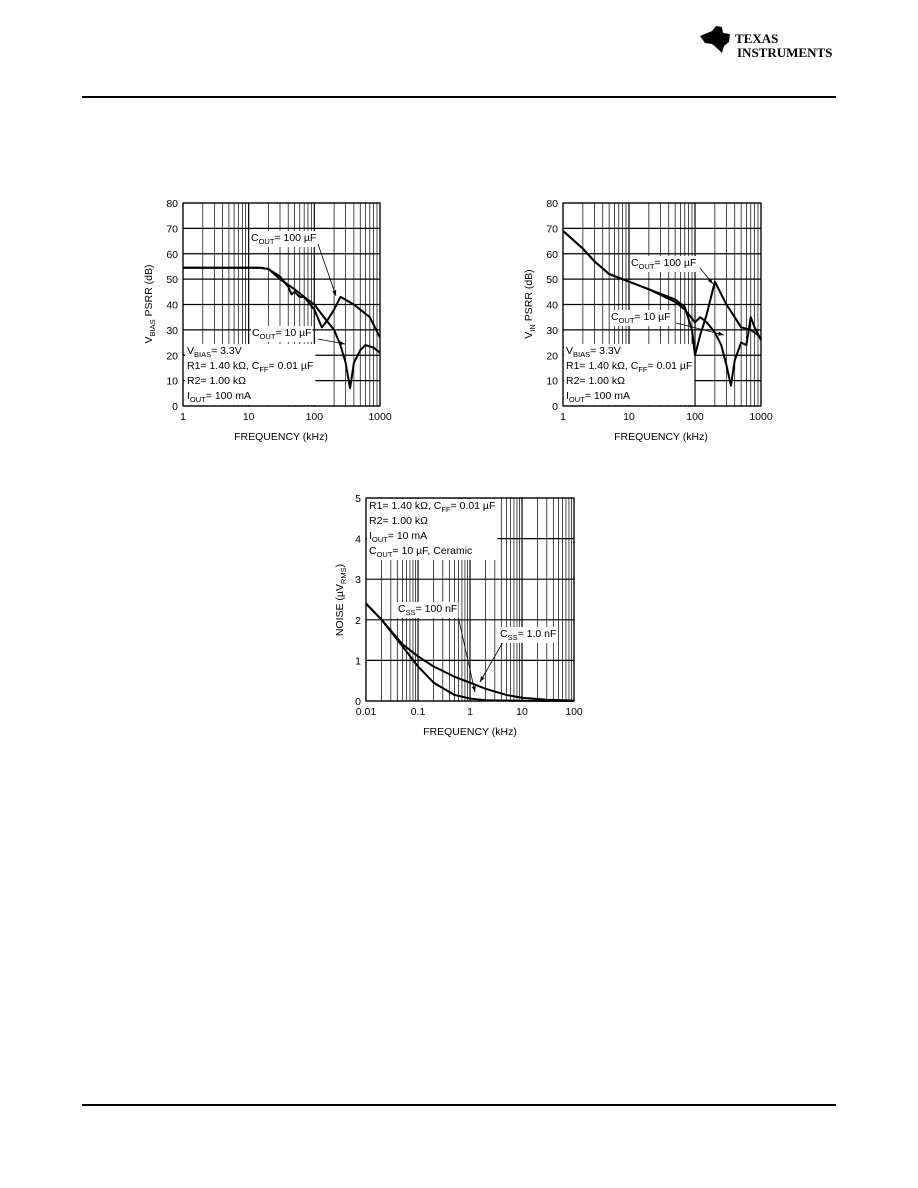 This screenshot has width=918, height=1188. I want to click on series-label: COUT= 100 µF, so click(284, 239).